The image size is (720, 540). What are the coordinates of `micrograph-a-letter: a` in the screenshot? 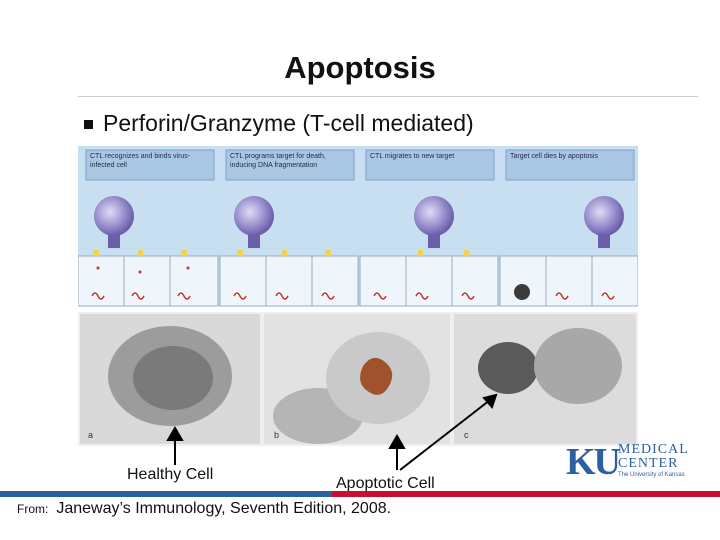 It's located at (90, 435).